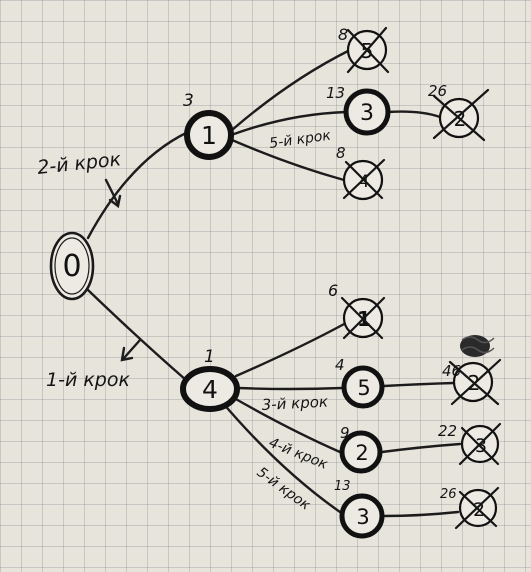  Describe the element at coordinates (469, 443) in the screenshot. I see `node-b4_2_3: 3 22` at that location.